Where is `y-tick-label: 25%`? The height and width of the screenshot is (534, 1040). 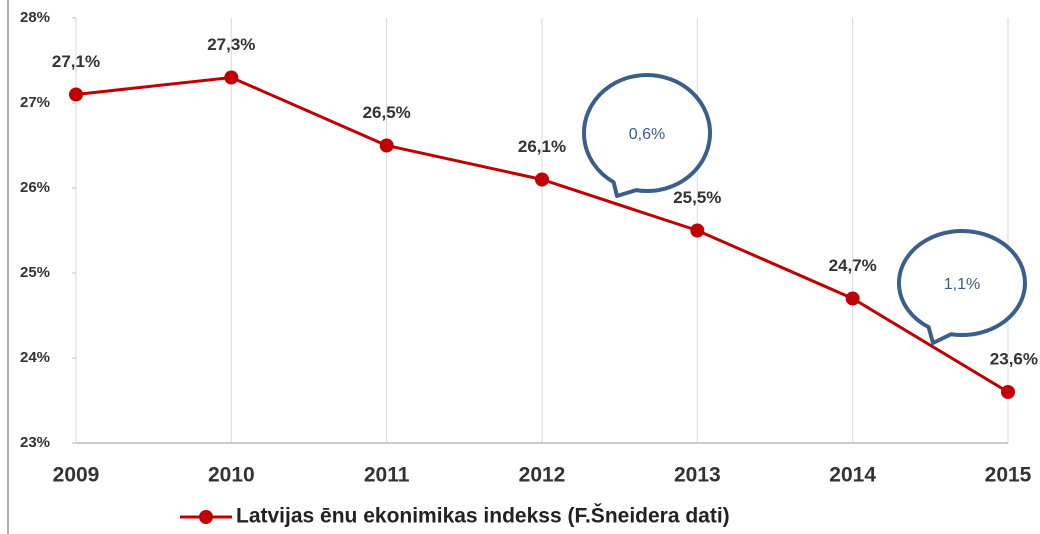 y-tick-label: 25% is located at coordinates (35, 272).